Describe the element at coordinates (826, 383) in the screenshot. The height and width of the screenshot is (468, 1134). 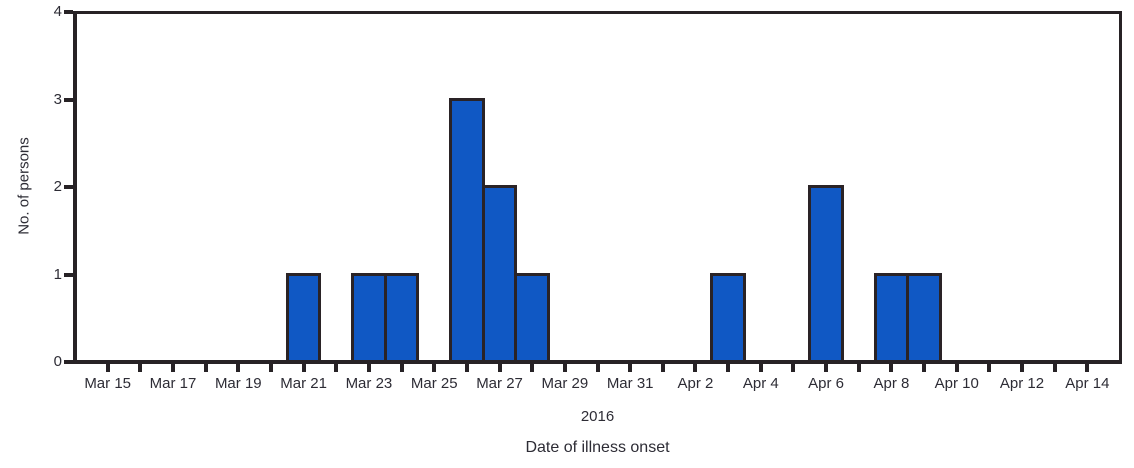
I see `x-axis-tick-label: Apr 6` at that location.